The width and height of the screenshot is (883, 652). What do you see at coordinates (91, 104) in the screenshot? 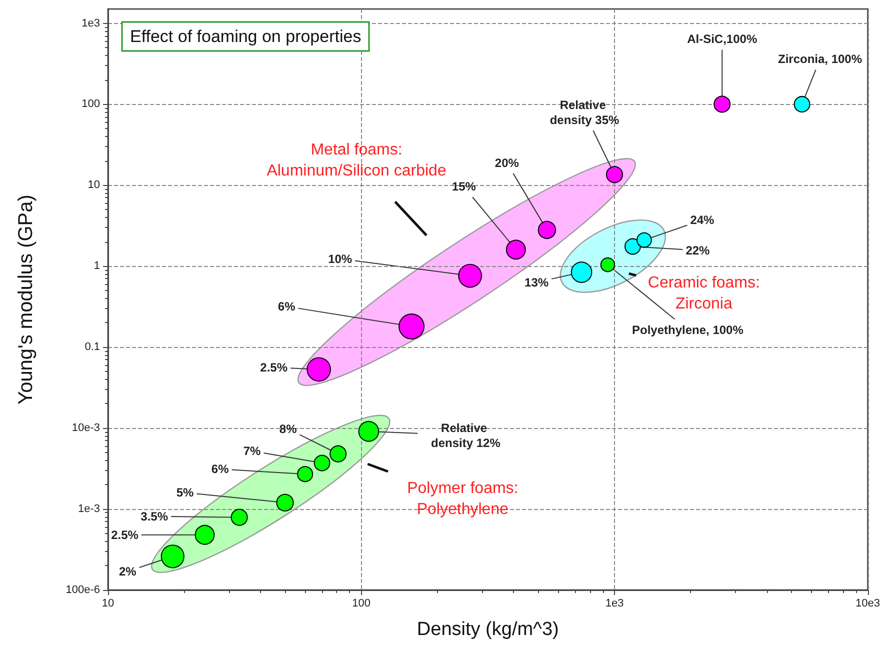
I see `y-tick-label: 100` at bounding box center [91, 104].